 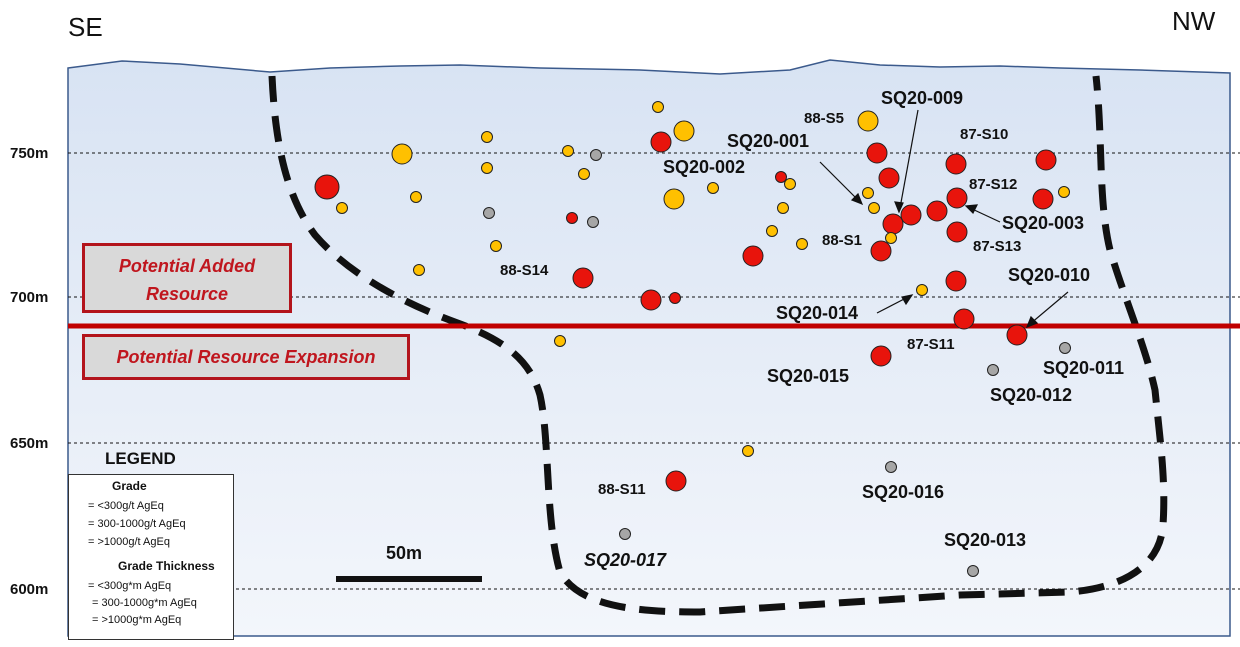 What do you see at coordinates (524, 270) in the screenshot?
I see `hole-label-88-s14: 88-S14` at bounding box center [524, 270].